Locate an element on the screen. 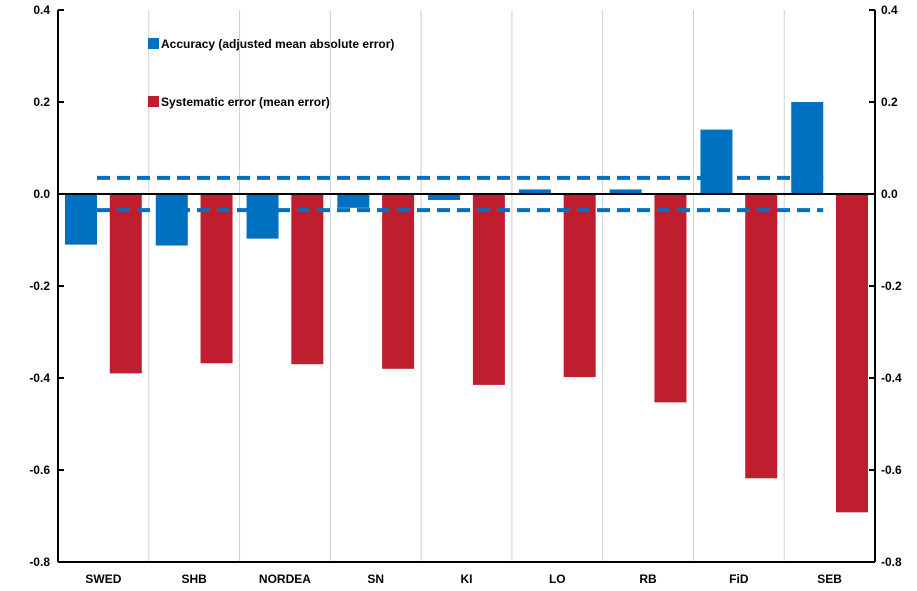  y-tick-labels-left: 0.4 0.2 0.0 -0.2 -0.4 -0.6 -0.8 is located at coordinates (39, 286).